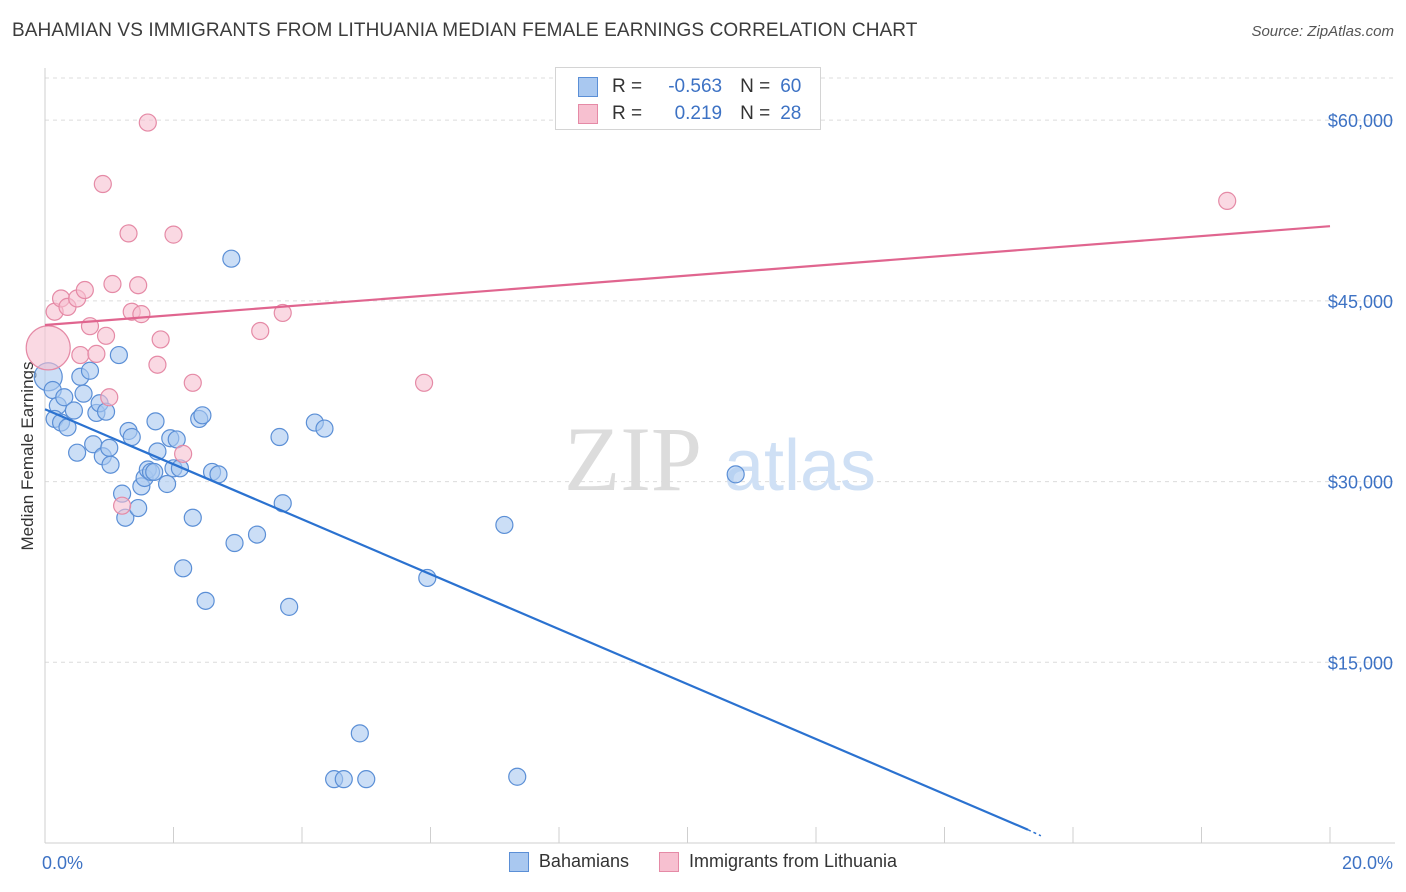 The height and width of the screenshot is (892, 1406). I want to click on watermark-zip: ZIP, so click(633, 459).